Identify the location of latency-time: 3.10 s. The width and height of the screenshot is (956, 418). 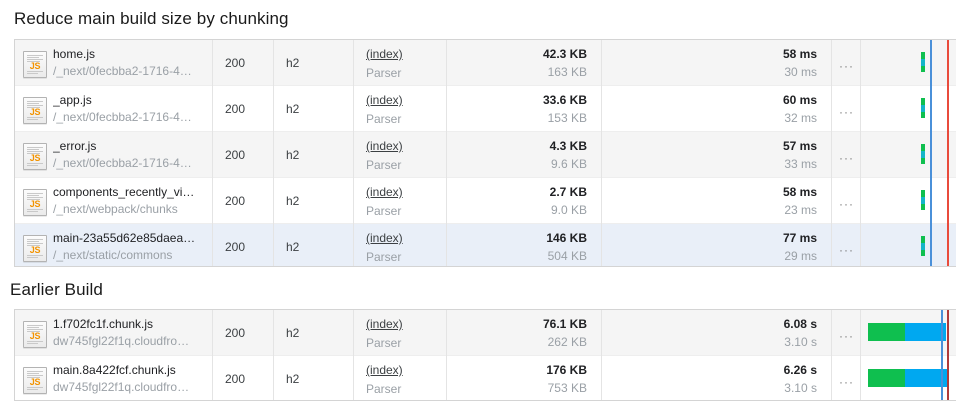
(800, 388).